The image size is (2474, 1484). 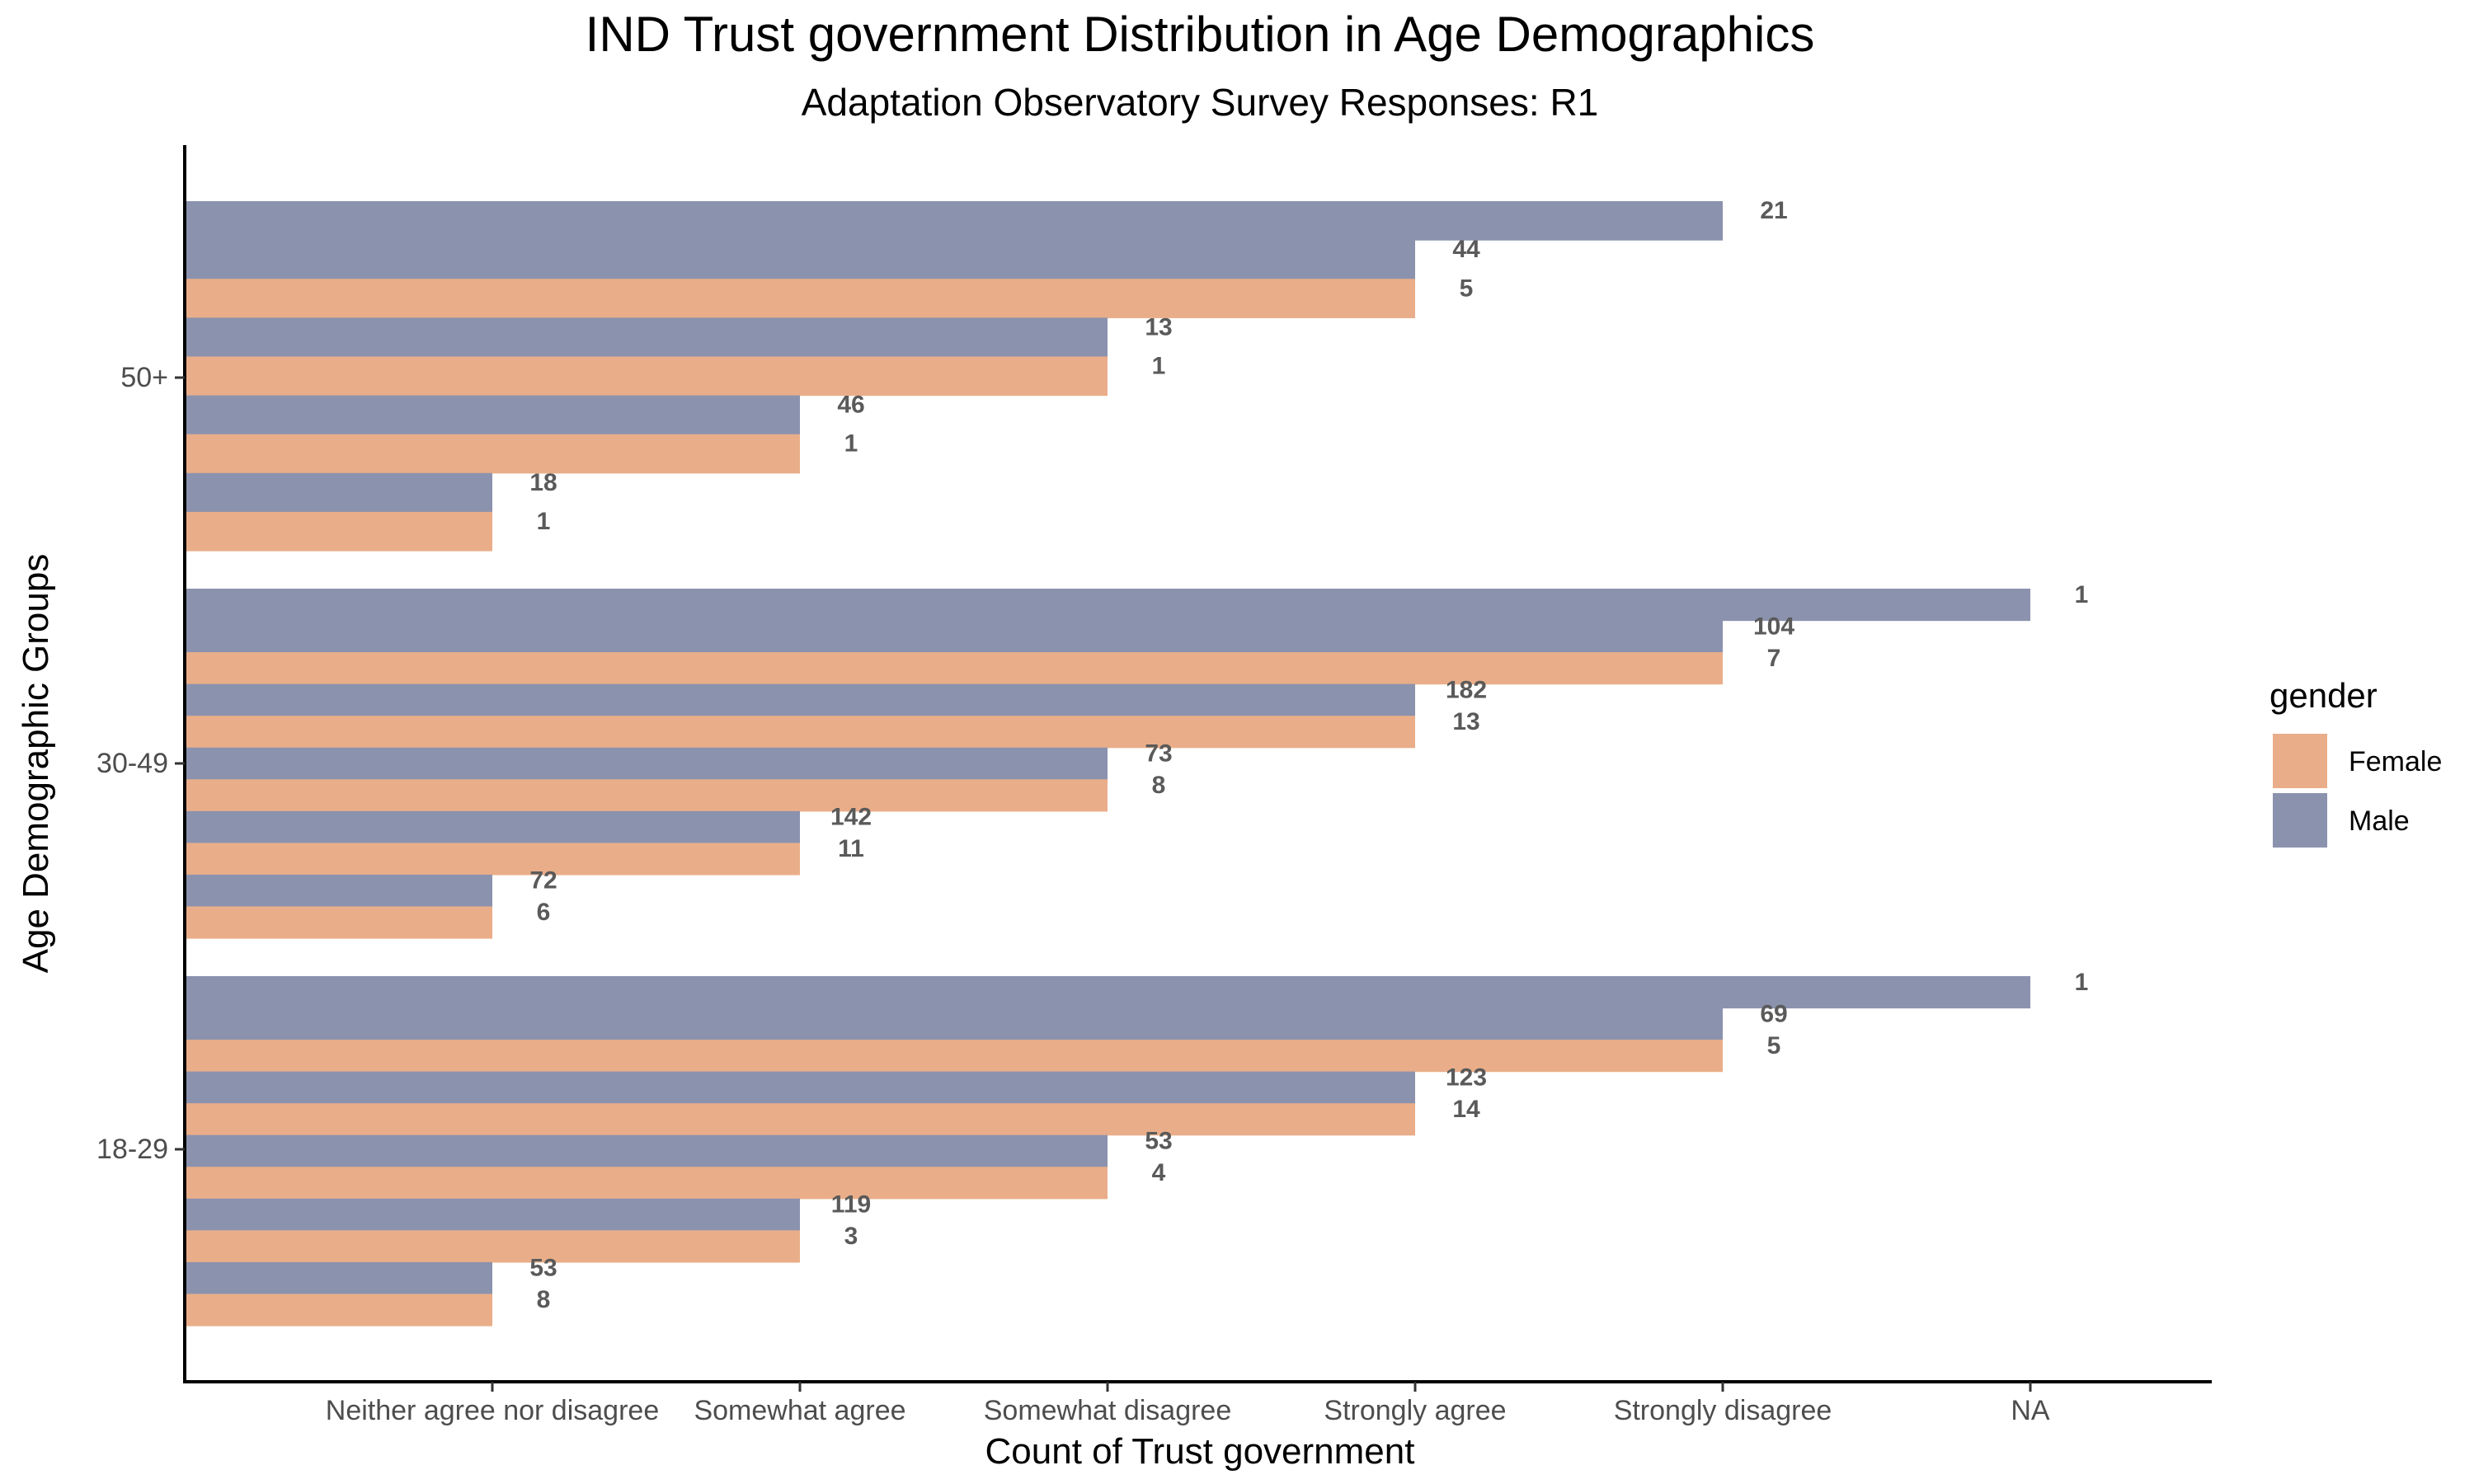 I want to click on y-axis-ticks: 18-29 30-49 50+, so click(x=140, y=763).